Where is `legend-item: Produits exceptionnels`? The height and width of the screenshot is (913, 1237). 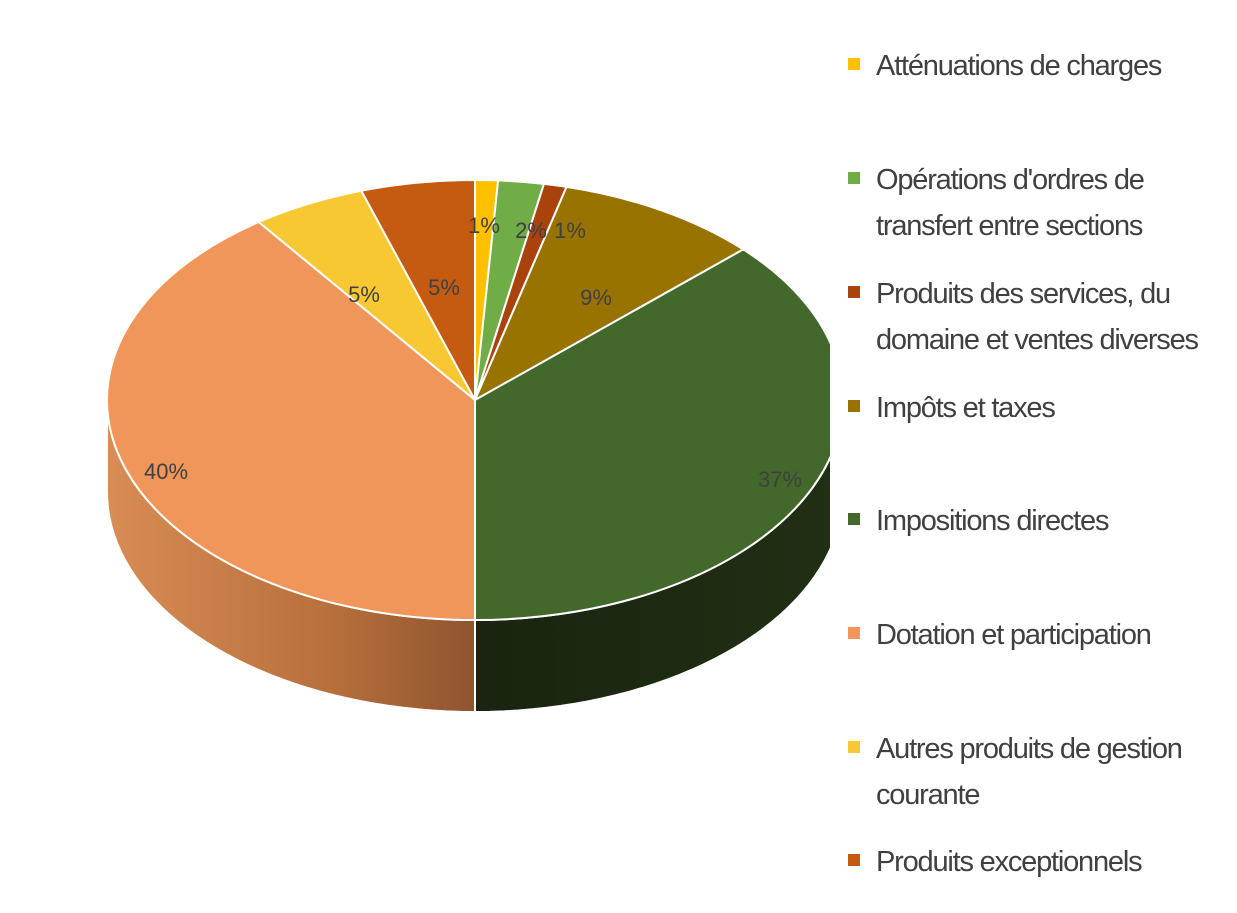 legend-item: Produits exceptionnels is located at coordinates (1042, 862).